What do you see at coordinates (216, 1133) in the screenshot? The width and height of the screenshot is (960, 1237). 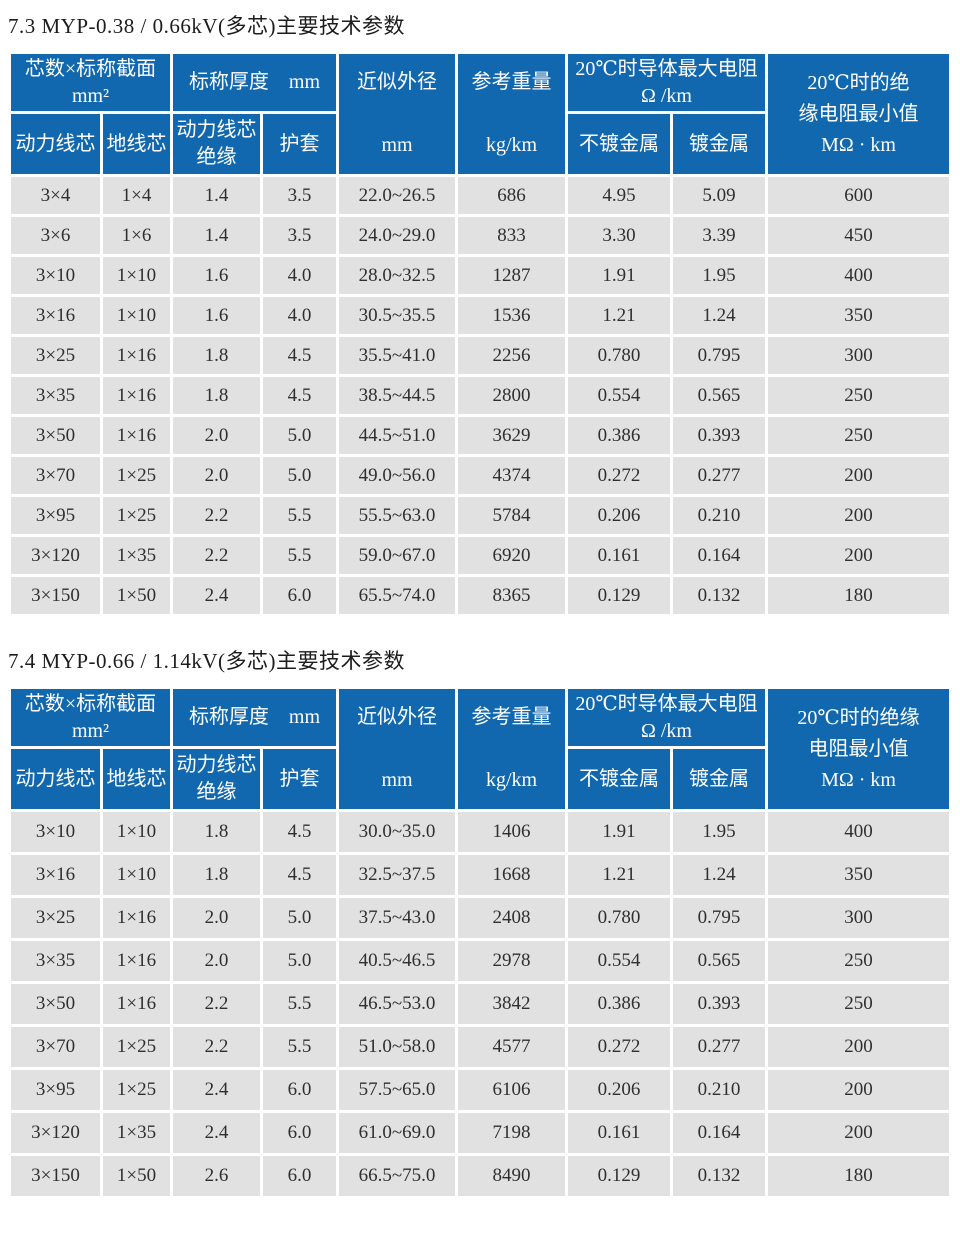 I see `table-cell: 2.4` at bounding box center [216, 1133].